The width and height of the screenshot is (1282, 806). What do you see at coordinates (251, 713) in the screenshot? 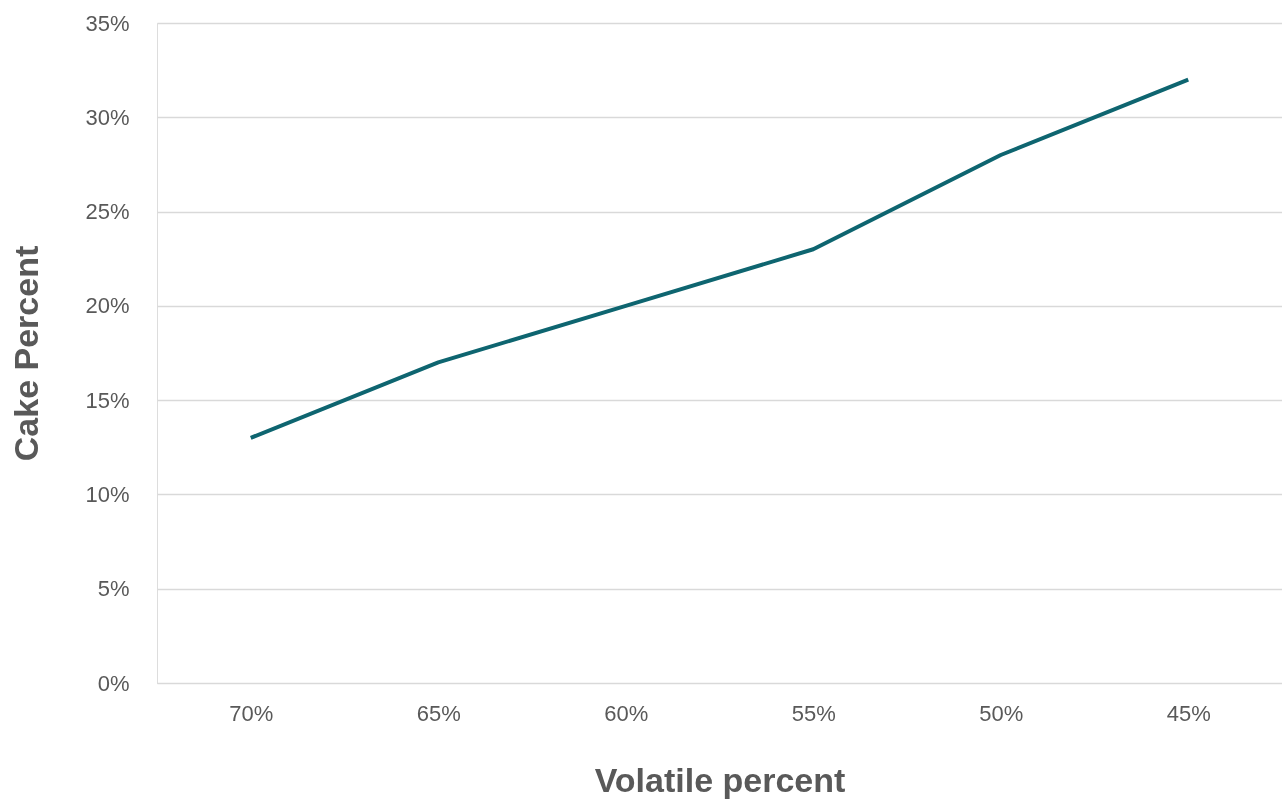
I see `x-tick-label: 70%` at bounding box center [251, 713].